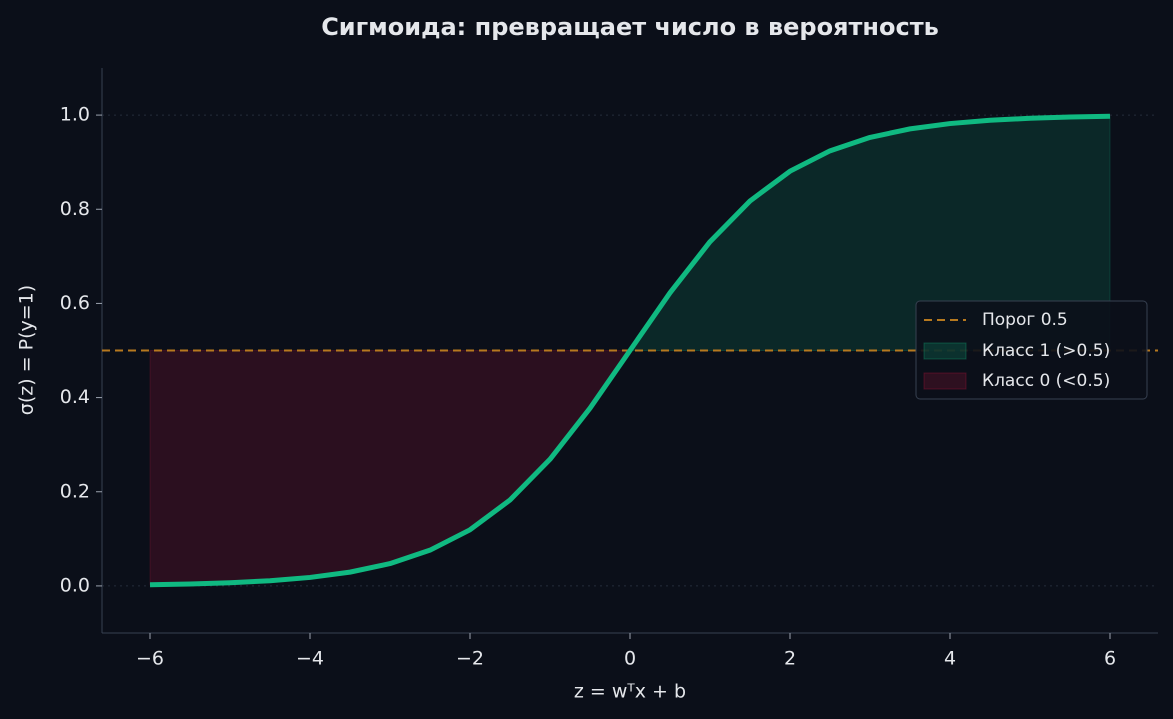 This screenshot has height=719, width=1173. What do you see at coordinates (27, 350) in the screenshot?
I see `y-axis-label: σ(z) = P(y=1)` at bounding box center [27, 350].